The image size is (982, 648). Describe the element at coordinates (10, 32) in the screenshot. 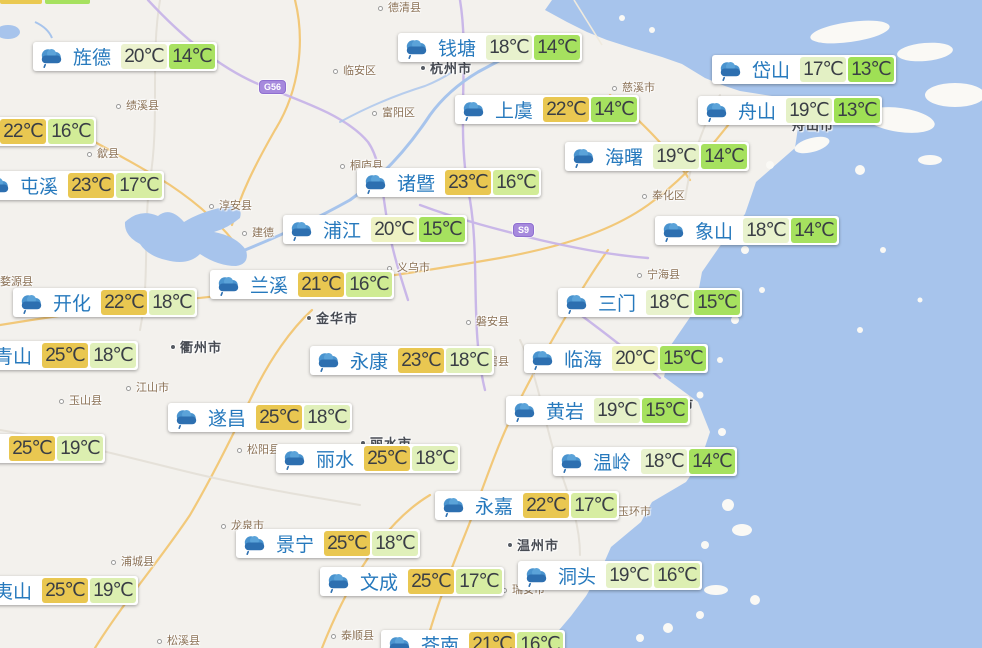

I see `lake-shape` at that location.